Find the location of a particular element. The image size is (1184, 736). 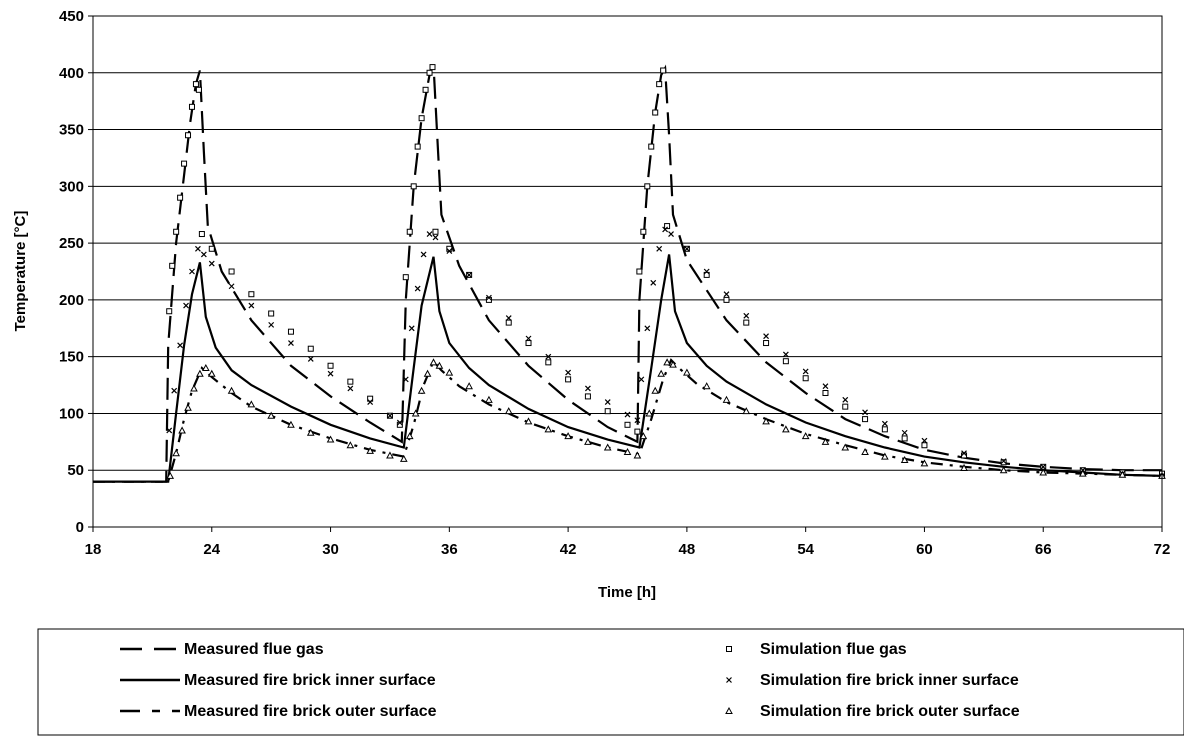

legend-label: Simulation flue gas is located at coordinates (833, 649).